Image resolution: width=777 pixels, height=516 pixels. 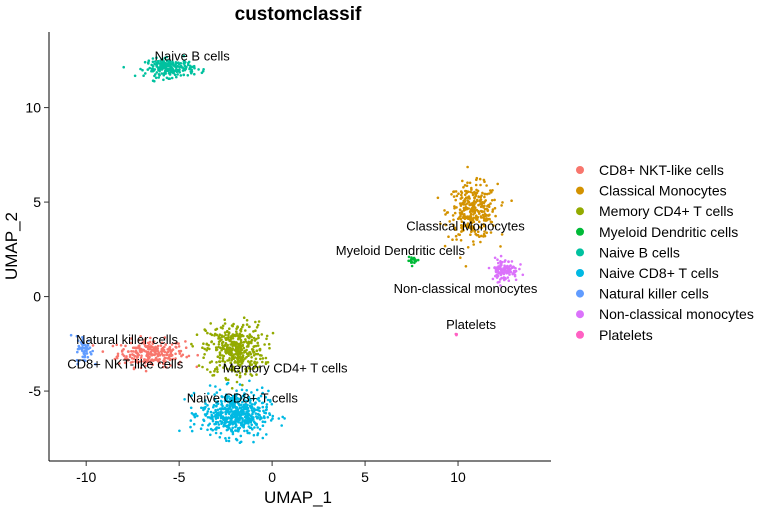 I want to click on legend-label: Non-classical monocytes, so click(x=676, y=314).